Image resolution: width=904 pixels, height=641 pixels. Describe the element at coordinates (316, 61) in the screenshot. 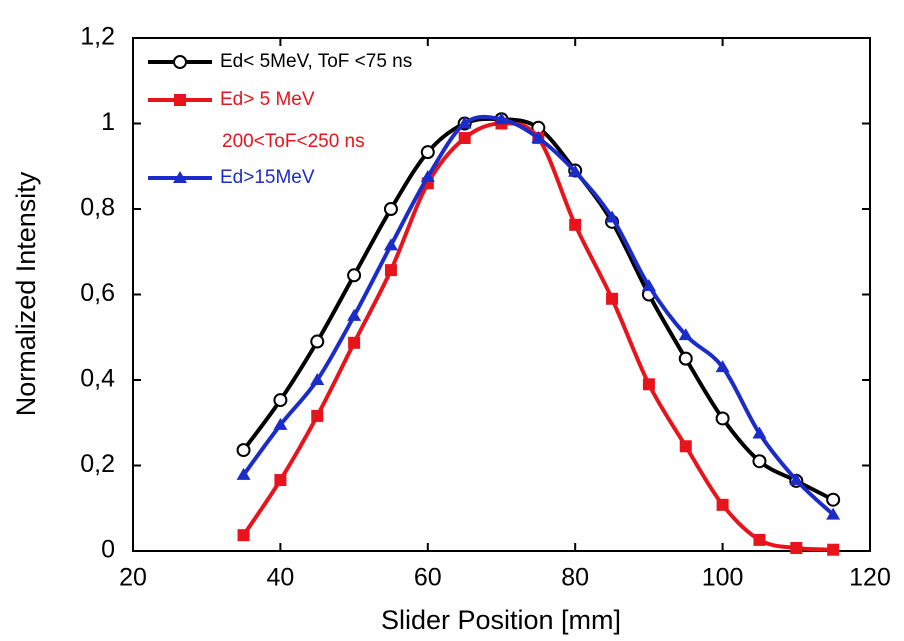

I see `legend-label: Ed< 5MeV, ToF <75 ns` at that location.